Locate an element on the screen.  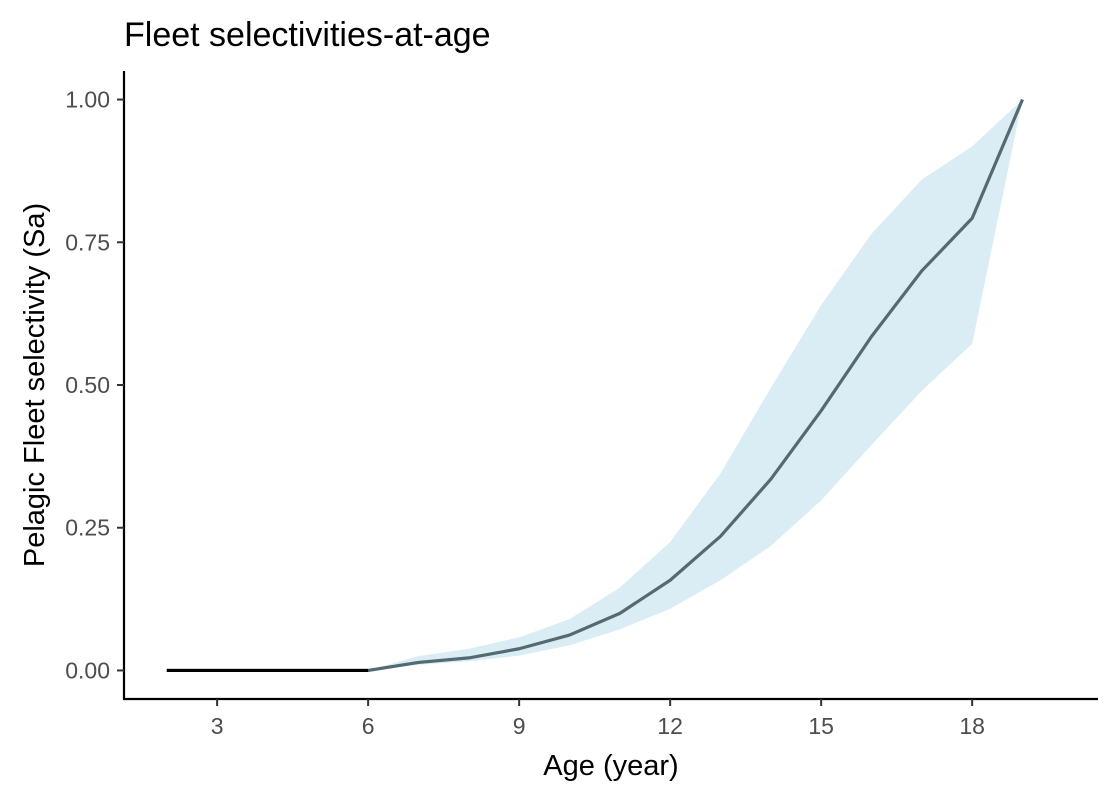
x-tick-label: 3 is located at coordinates (217, 726).